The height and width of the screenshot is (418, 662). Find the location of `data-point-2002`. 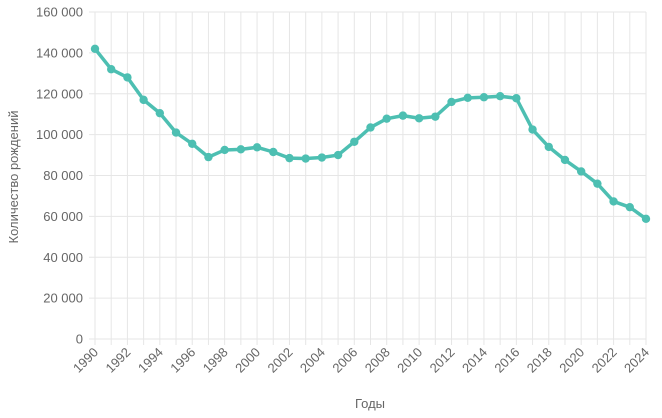

data-point-2002 is located at coordinates (289, 158).